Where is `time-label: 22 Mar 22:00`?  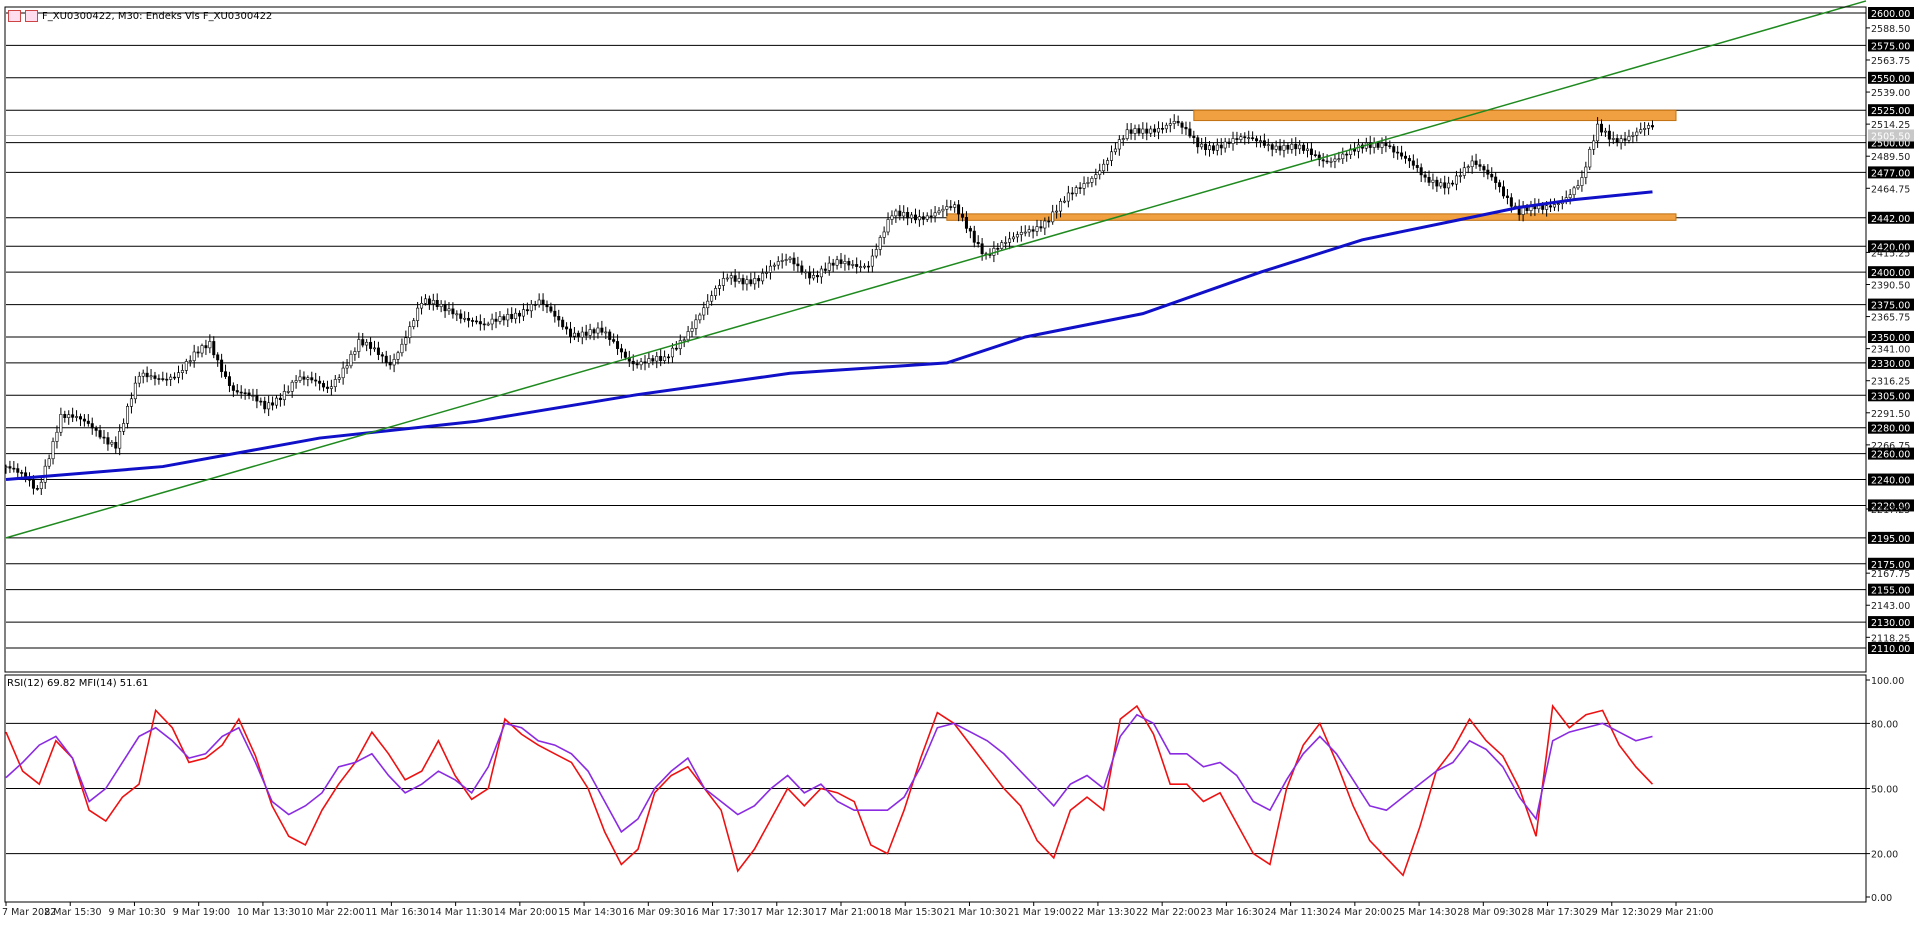 time-label: 22 Mar 22:00 is located at coordinates (1167, 912).